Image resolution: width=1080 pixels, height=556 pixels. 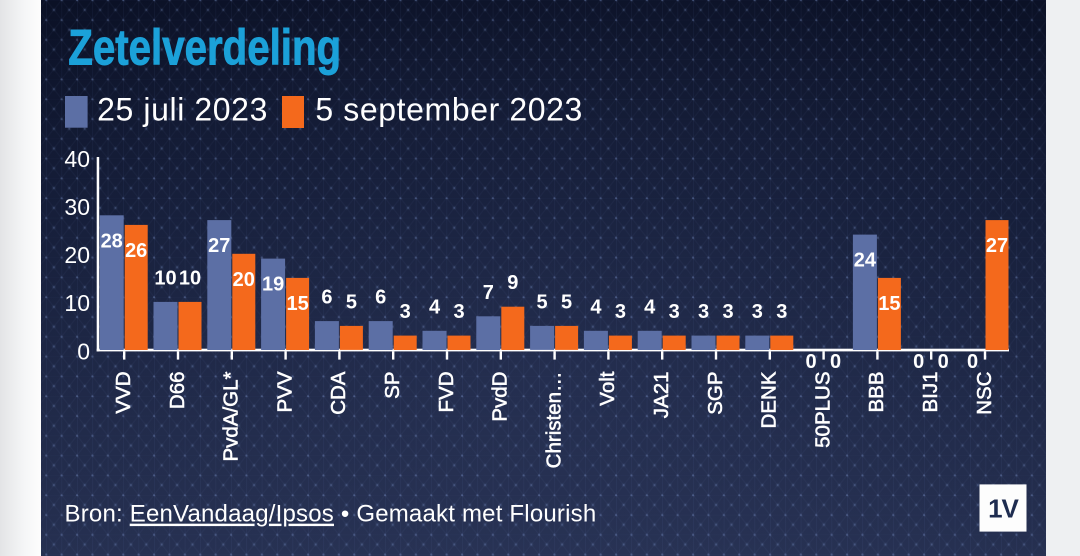 I want to click on svg-text: 19, so click(x=273, y=285).